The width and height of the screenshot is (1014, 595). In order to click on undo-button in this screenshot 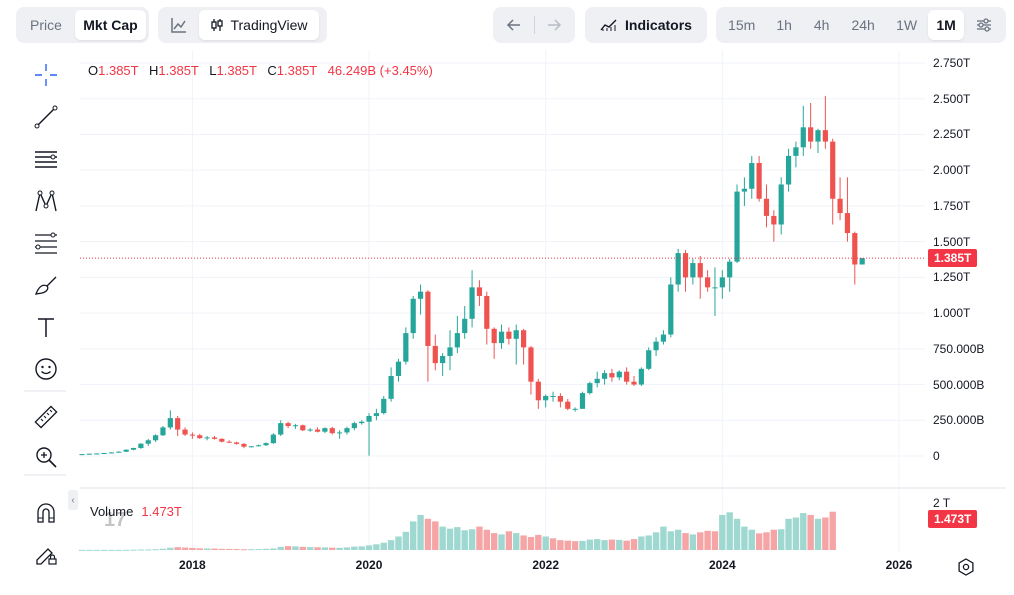, I will do `click(514, 25)`.